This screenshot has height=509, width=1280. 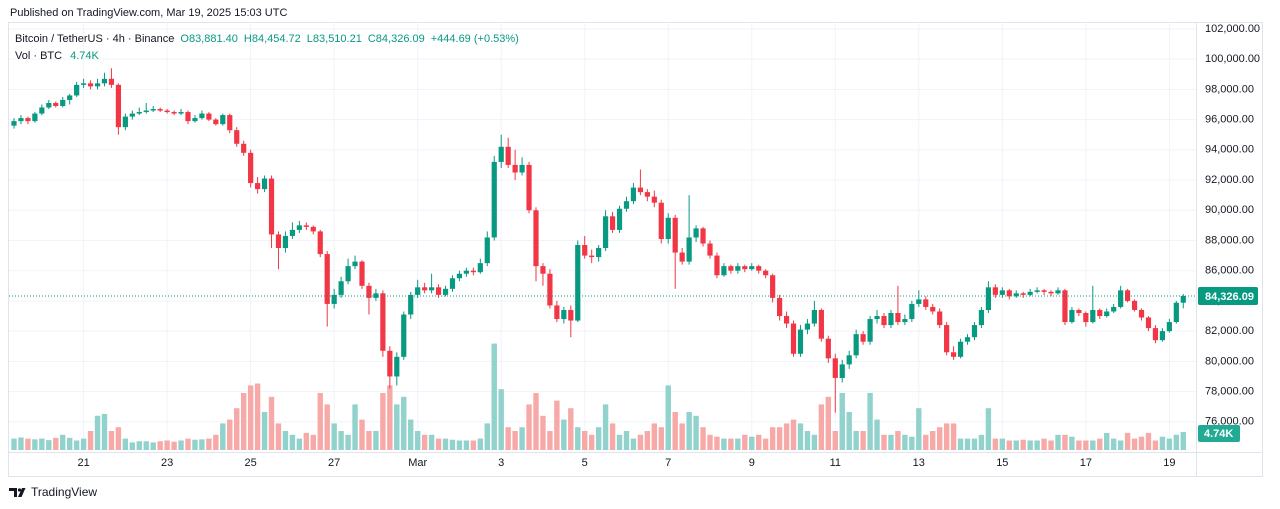 I want to click on last-price-label: 84,326.09, so click(x=1229, y=297).